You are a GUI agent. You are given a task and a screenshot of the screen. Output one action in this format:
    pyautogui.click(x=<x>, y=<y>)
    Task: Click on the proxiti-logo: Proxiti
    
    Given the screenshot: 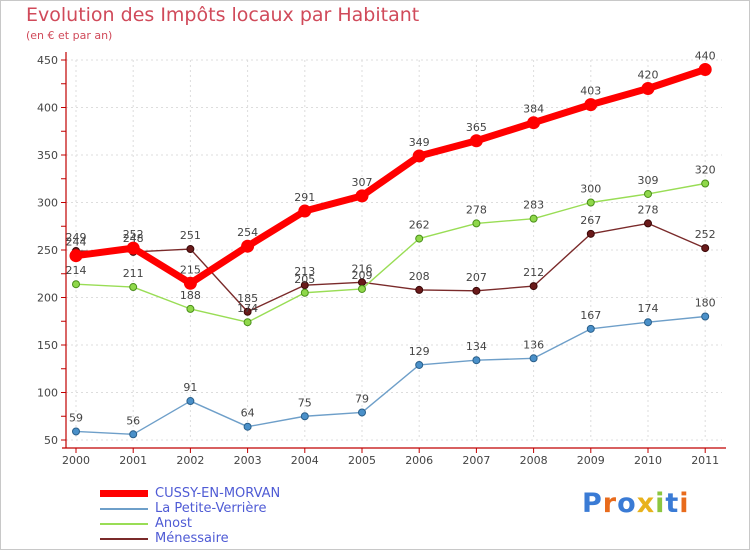 What is the action you would take?
    pyautogui.click(x=636, y=503)
    